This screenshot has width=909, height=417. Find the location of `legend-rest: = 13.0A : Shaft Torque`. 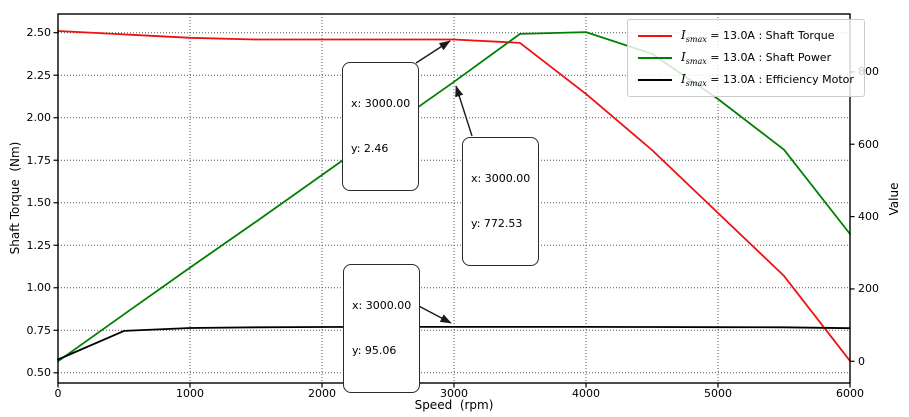

legend-rest: = 13.0A : Shaft Torque is located at coordinates (770, 35).